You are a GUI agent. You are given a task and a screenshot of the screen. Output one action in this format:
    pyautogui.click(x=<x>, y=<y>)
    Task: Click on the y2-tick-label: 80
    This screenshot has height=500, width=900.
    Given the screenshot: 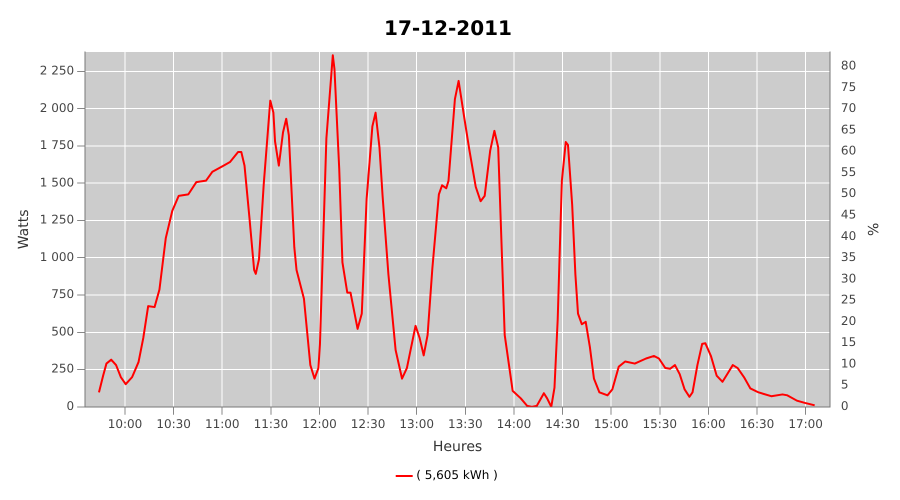 What is the action you would take?
    pyautogui.click(x=848, y=65)
    